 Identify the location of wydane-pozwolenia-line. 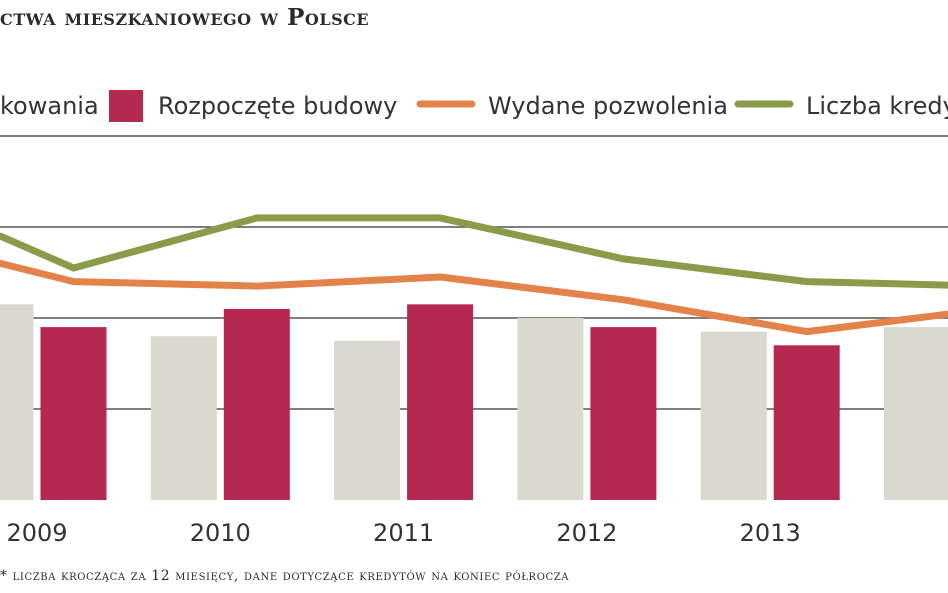
(474, 297).